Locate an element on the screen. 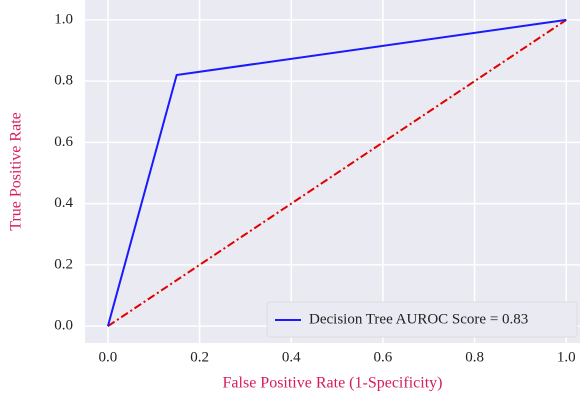  y-tick-label: 1.0 is located at coordinates (63, 19).